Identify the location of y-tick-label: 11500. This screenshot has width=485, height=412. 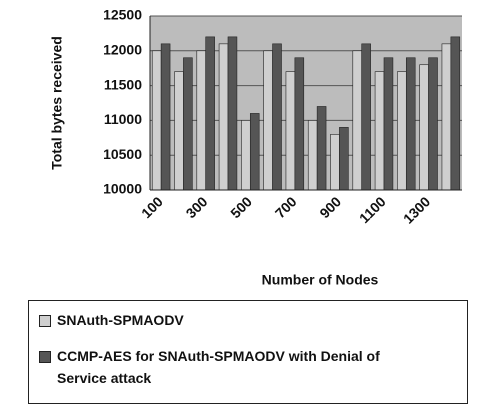
(123, 84).